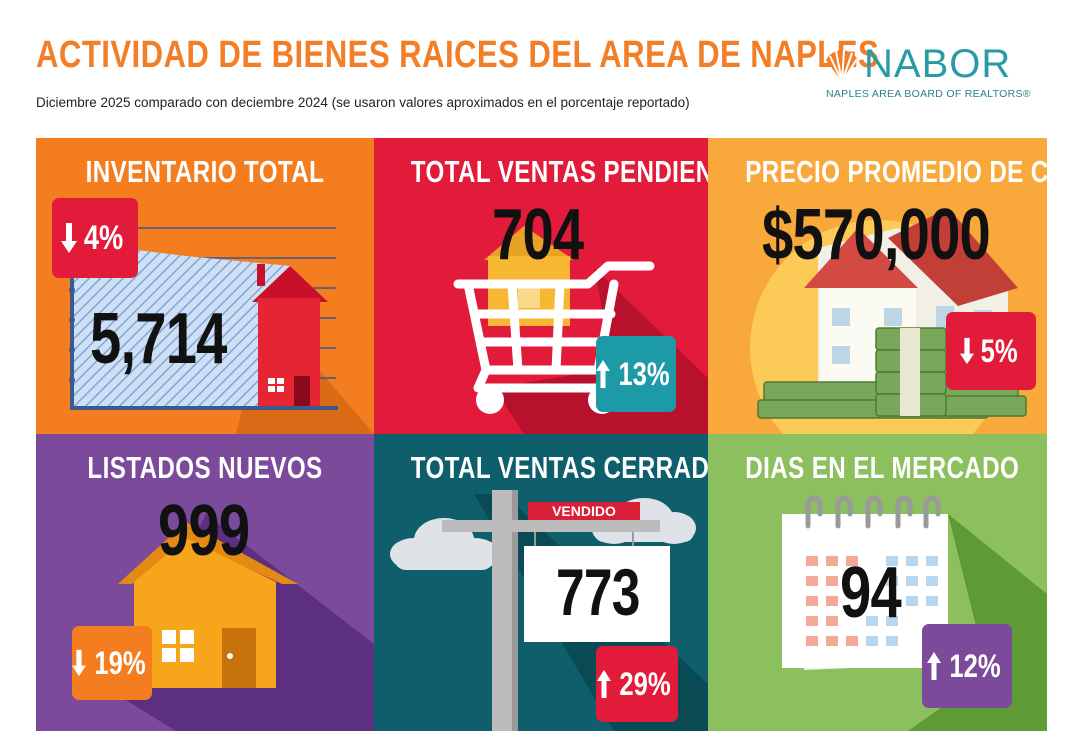 Image resolution: width=1088 pixels, height=750 pixels. What do you see at coordinates (559, 171) in the screenshot?
I see `tile-title-pending: TOTAL VENTAS PENDIENTES` at bounding box center [559, 171].